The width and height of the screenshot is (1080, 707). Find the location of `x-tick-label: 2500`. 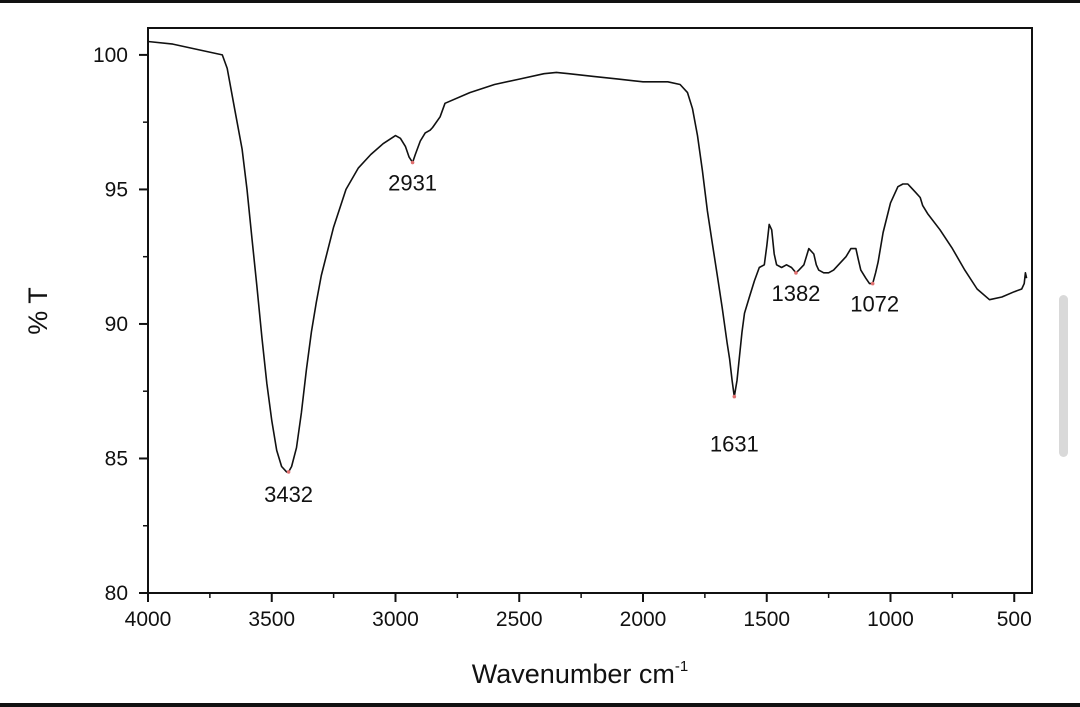

x-tick-label: 2500 is located at coordinates (519, 619).